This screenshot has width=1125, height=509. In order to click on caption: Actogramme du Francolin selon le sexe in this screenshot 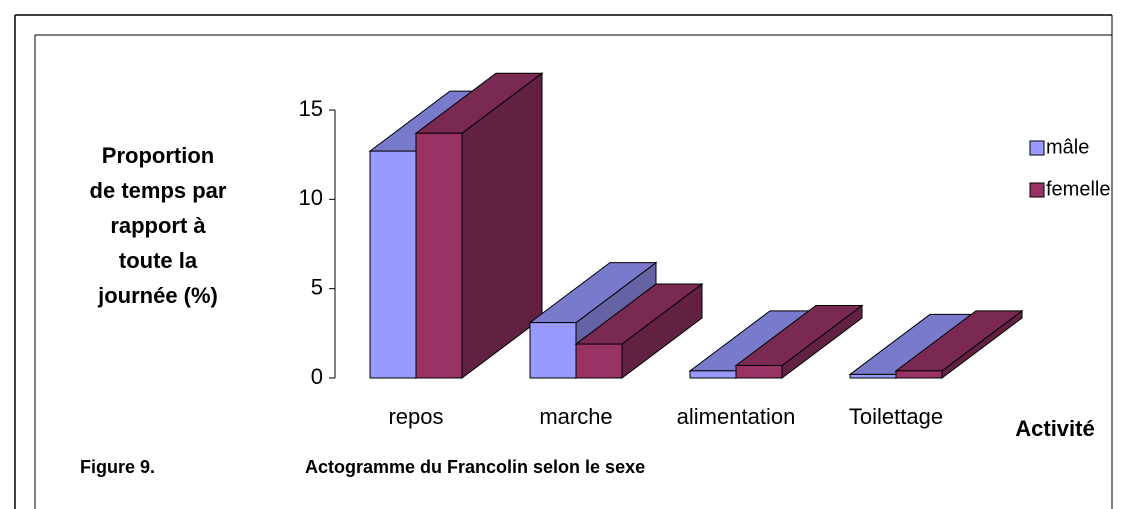, I will do `click(475, 467)`.